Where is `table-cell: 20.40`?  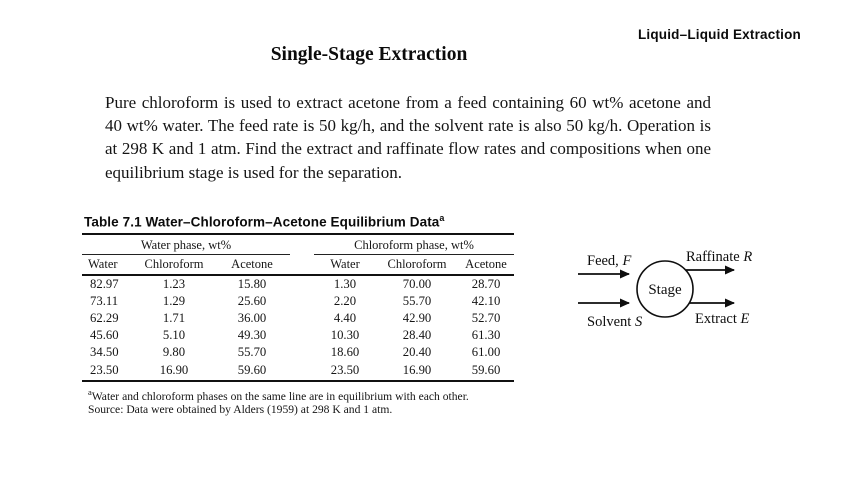 table-cell: 20.40 is located at coordinates (417, 352).